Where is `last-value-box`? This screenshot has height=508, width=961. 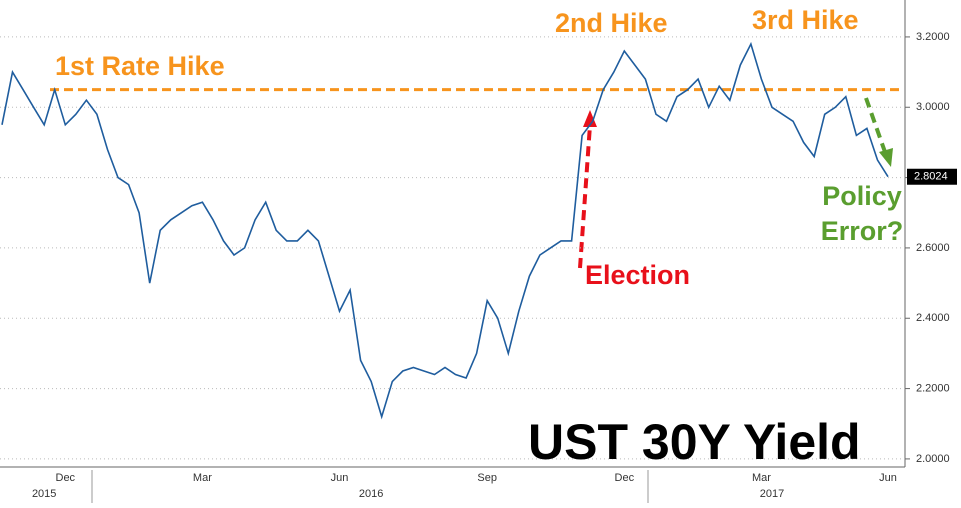 last-value-box is located at coordinates (932, 176).